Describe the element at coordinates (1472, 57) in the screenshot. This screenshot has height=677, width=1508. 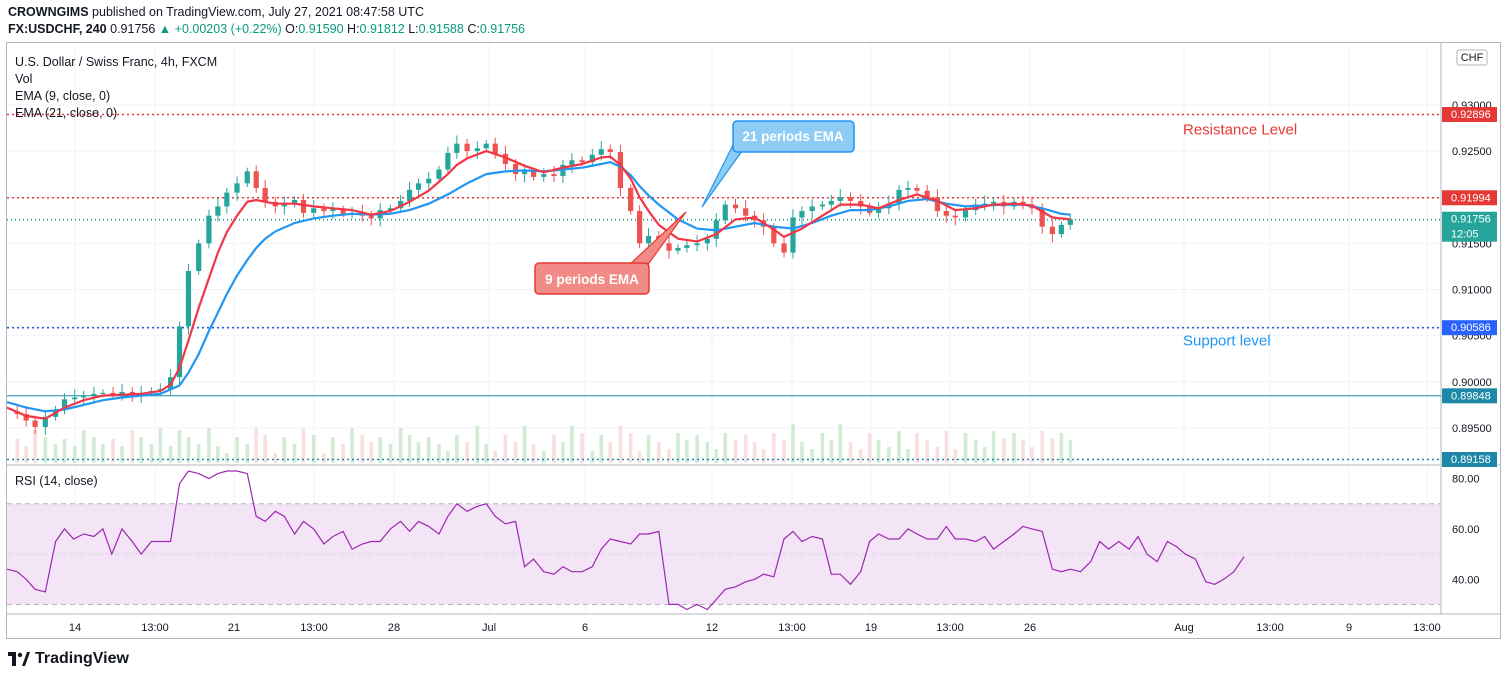
I see `currency-badge` at that location.